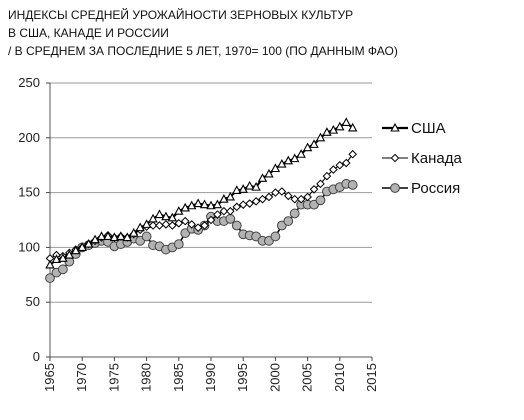 The height and width of the screenshot is (420, 524). I want to click on point-canada-1992, so click(224, 211).